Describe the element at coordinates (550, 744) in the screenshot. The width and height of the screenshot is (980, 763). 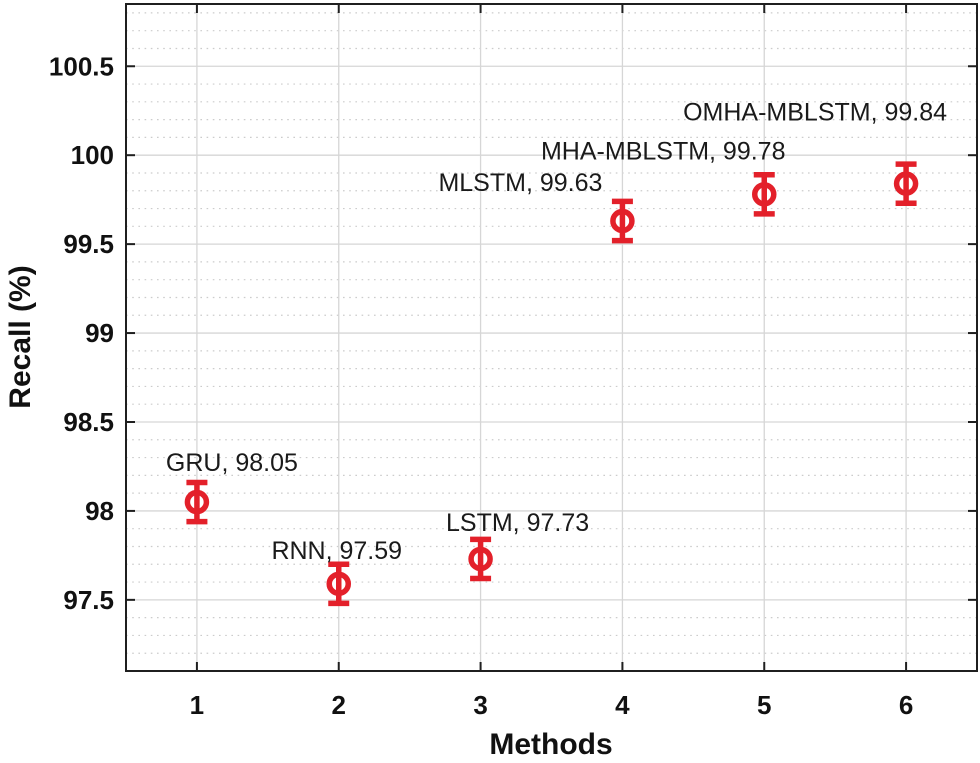
I see `x-axis-title: Methods` at that location.